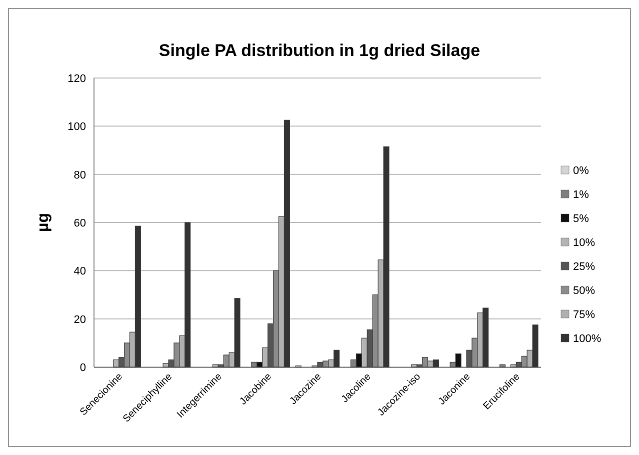  What do you see at coordinates (587, 339) in the screenshot?
I see `legend-label: 100%` at bounding box center [587, 339].